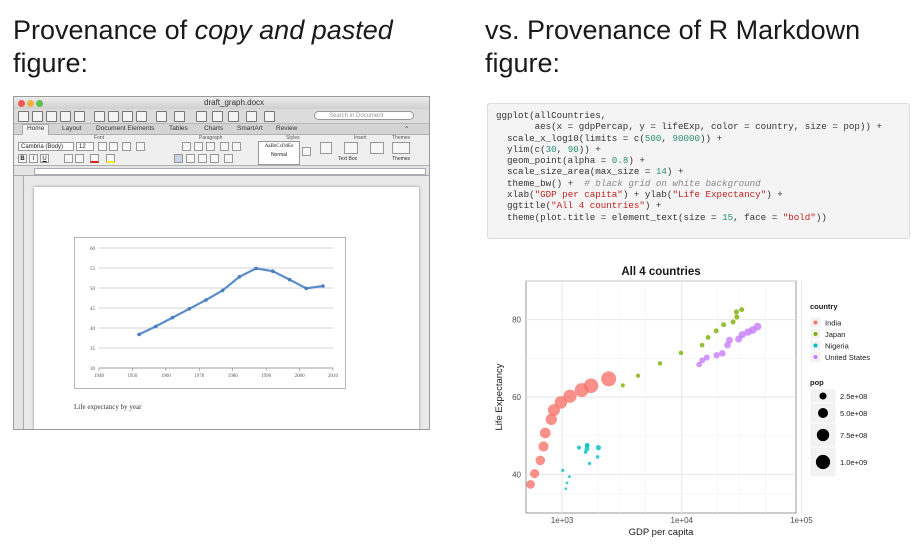 This screenshot has height=555, width=917. What do you see at coordinates (23, 116) in the screenshot?
I see `new-document-icon` at bounding box center [23, 116].